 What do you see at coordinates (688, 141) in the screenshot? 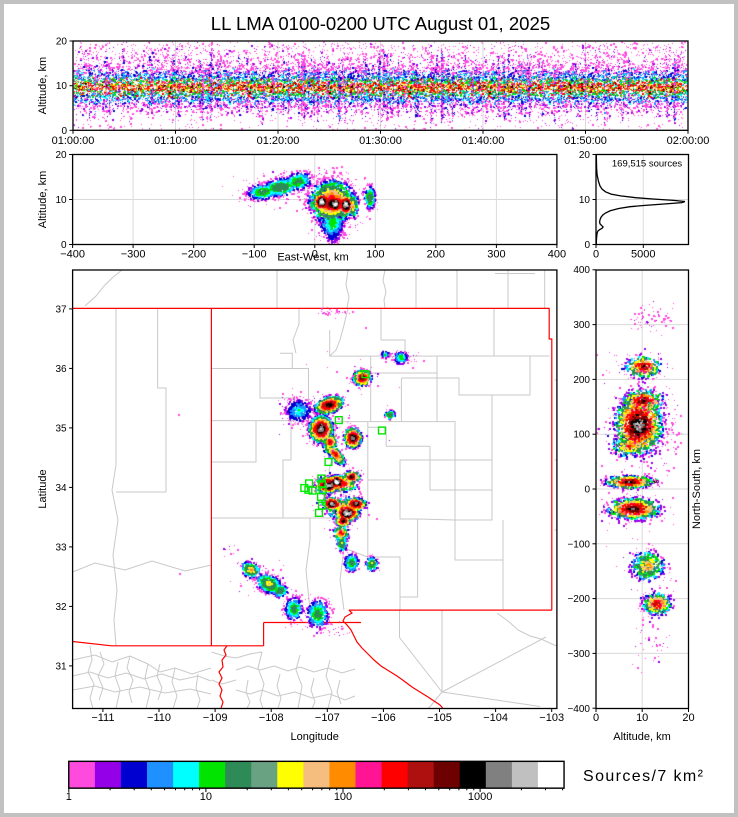
I see `svg-text: 02:00:00` at bounding box center [688, 141].